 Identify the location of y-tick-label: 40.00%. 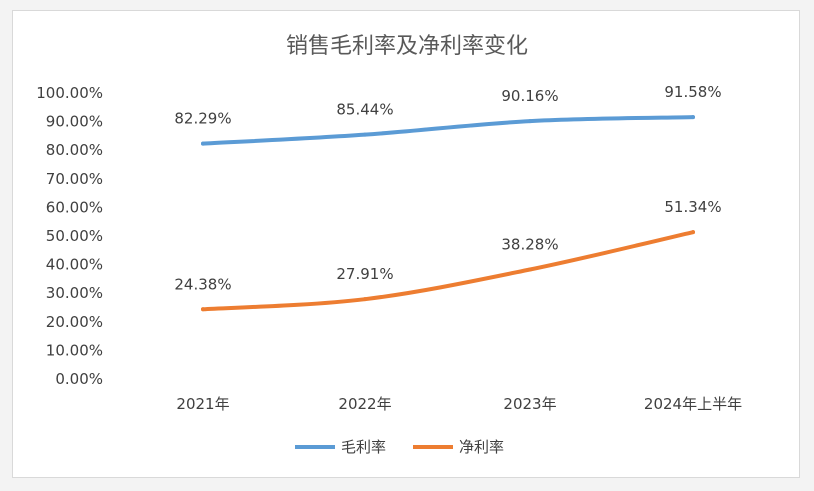
(74, 265).